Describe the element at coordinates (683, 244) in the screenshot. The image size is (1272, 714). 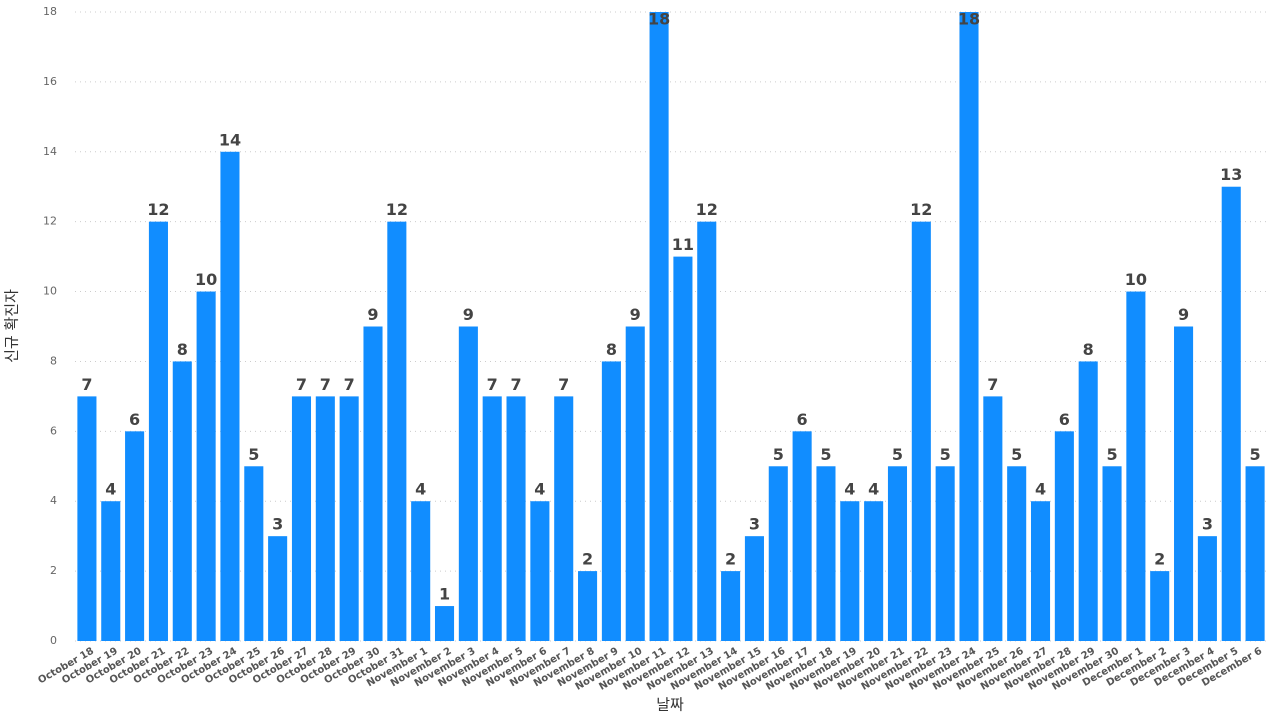
I see `data-label: 11` at that location.